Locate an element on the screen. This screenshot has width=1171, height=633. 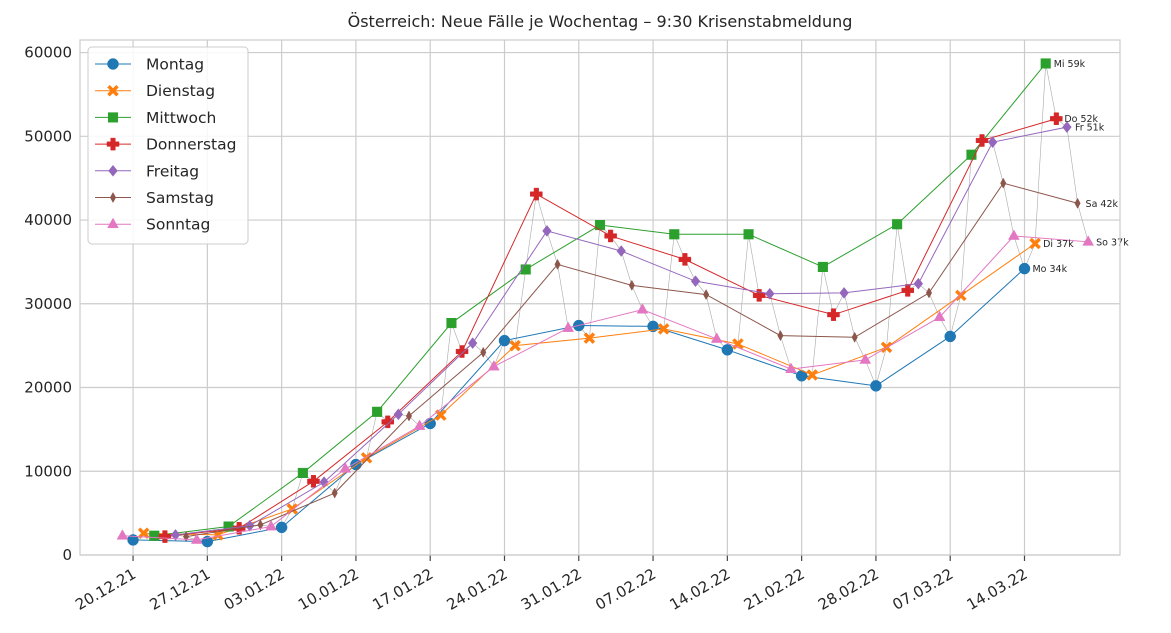
legend-label: Sonntag is located at coordinates (178, 225).